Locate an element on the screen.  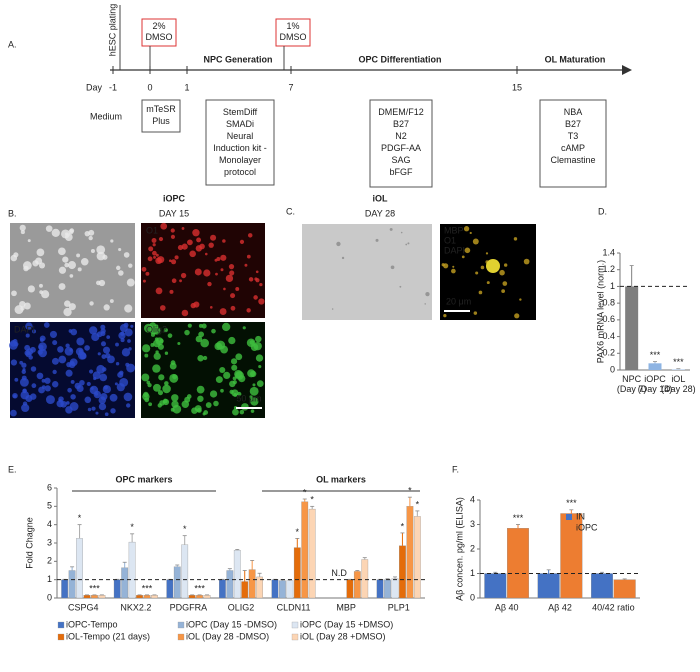
medium-text: NBA B27 T3 cAMP Clemastine is located at coordinates (572, 136).